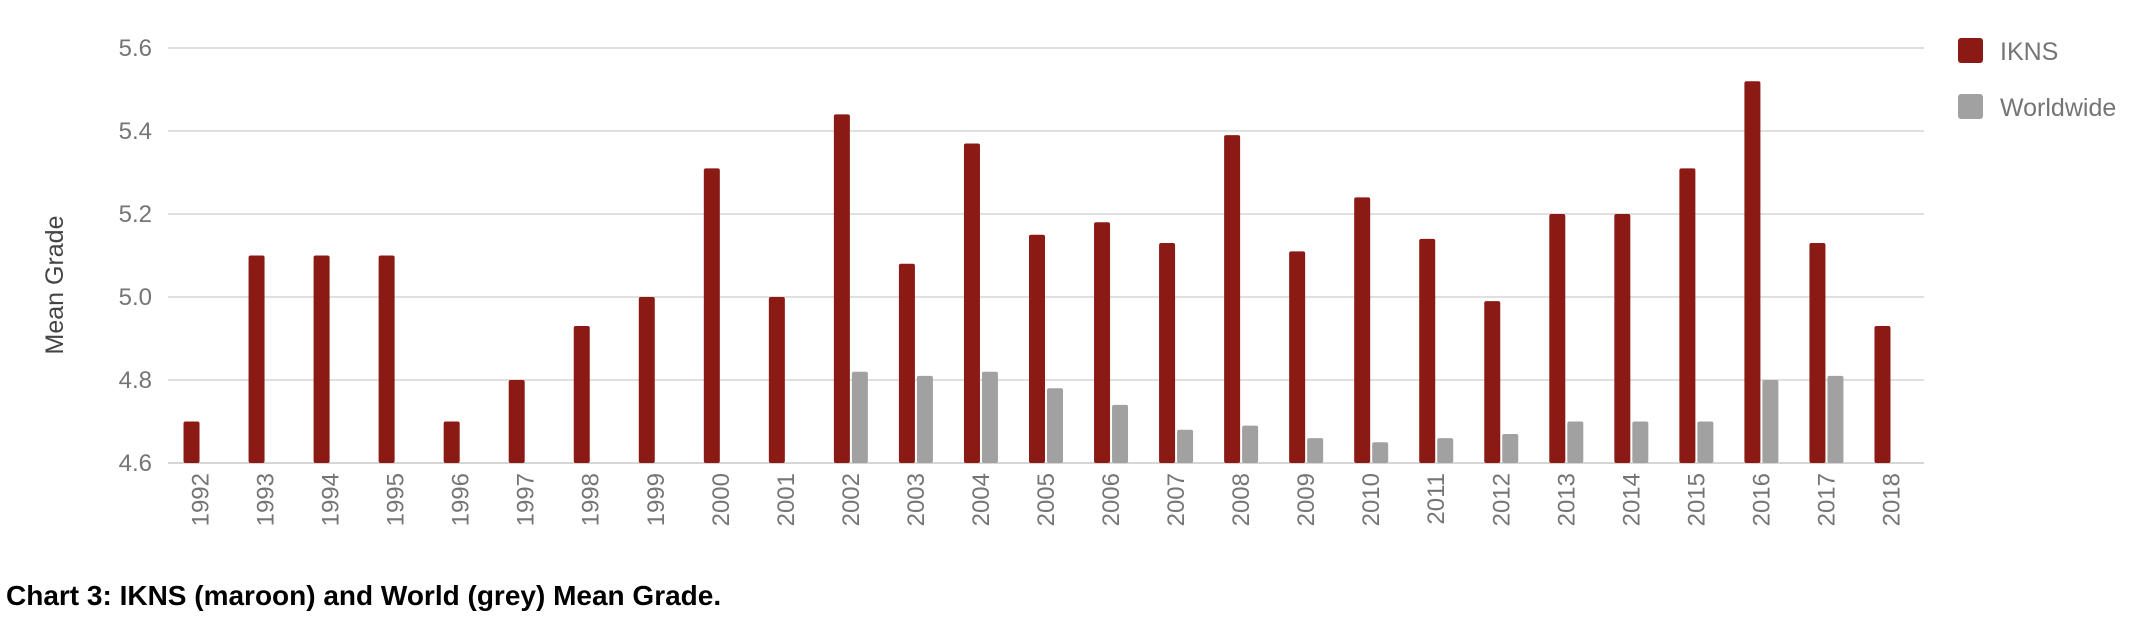 The width and height of the screenshot is (2134, 626). I want to click on x-tick-label: 2001, so click(786, 499).